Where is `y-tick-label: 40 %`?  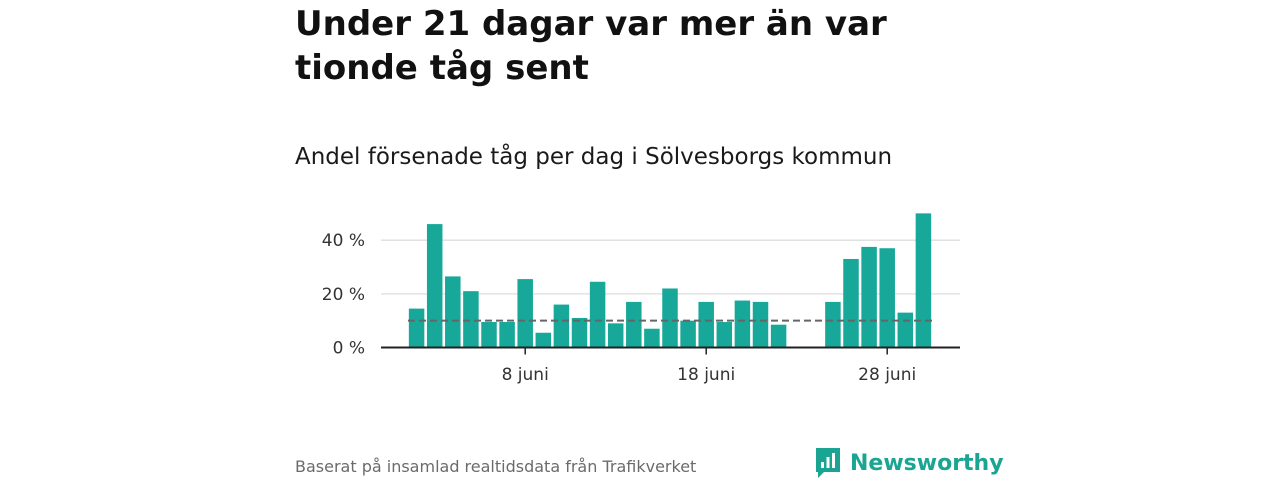
y-tick-label: 40 % is located at coordinates (343, 241).